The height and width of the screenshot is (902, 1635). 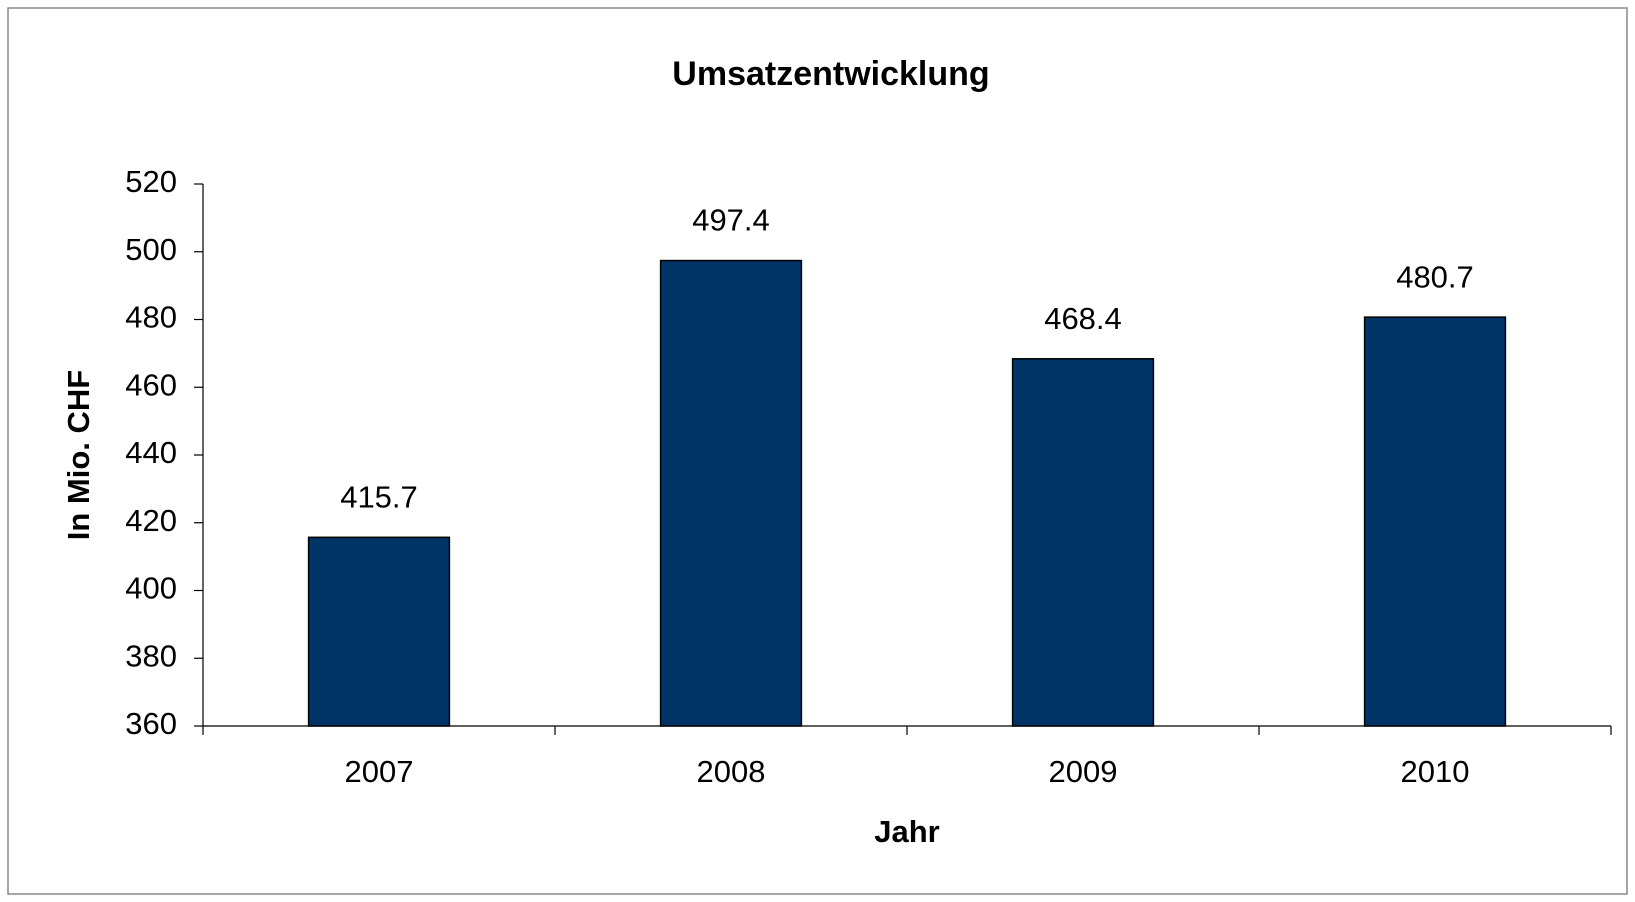 I want to click on y-axis-label: In Mio. CHF, so click(x=78, y=455).